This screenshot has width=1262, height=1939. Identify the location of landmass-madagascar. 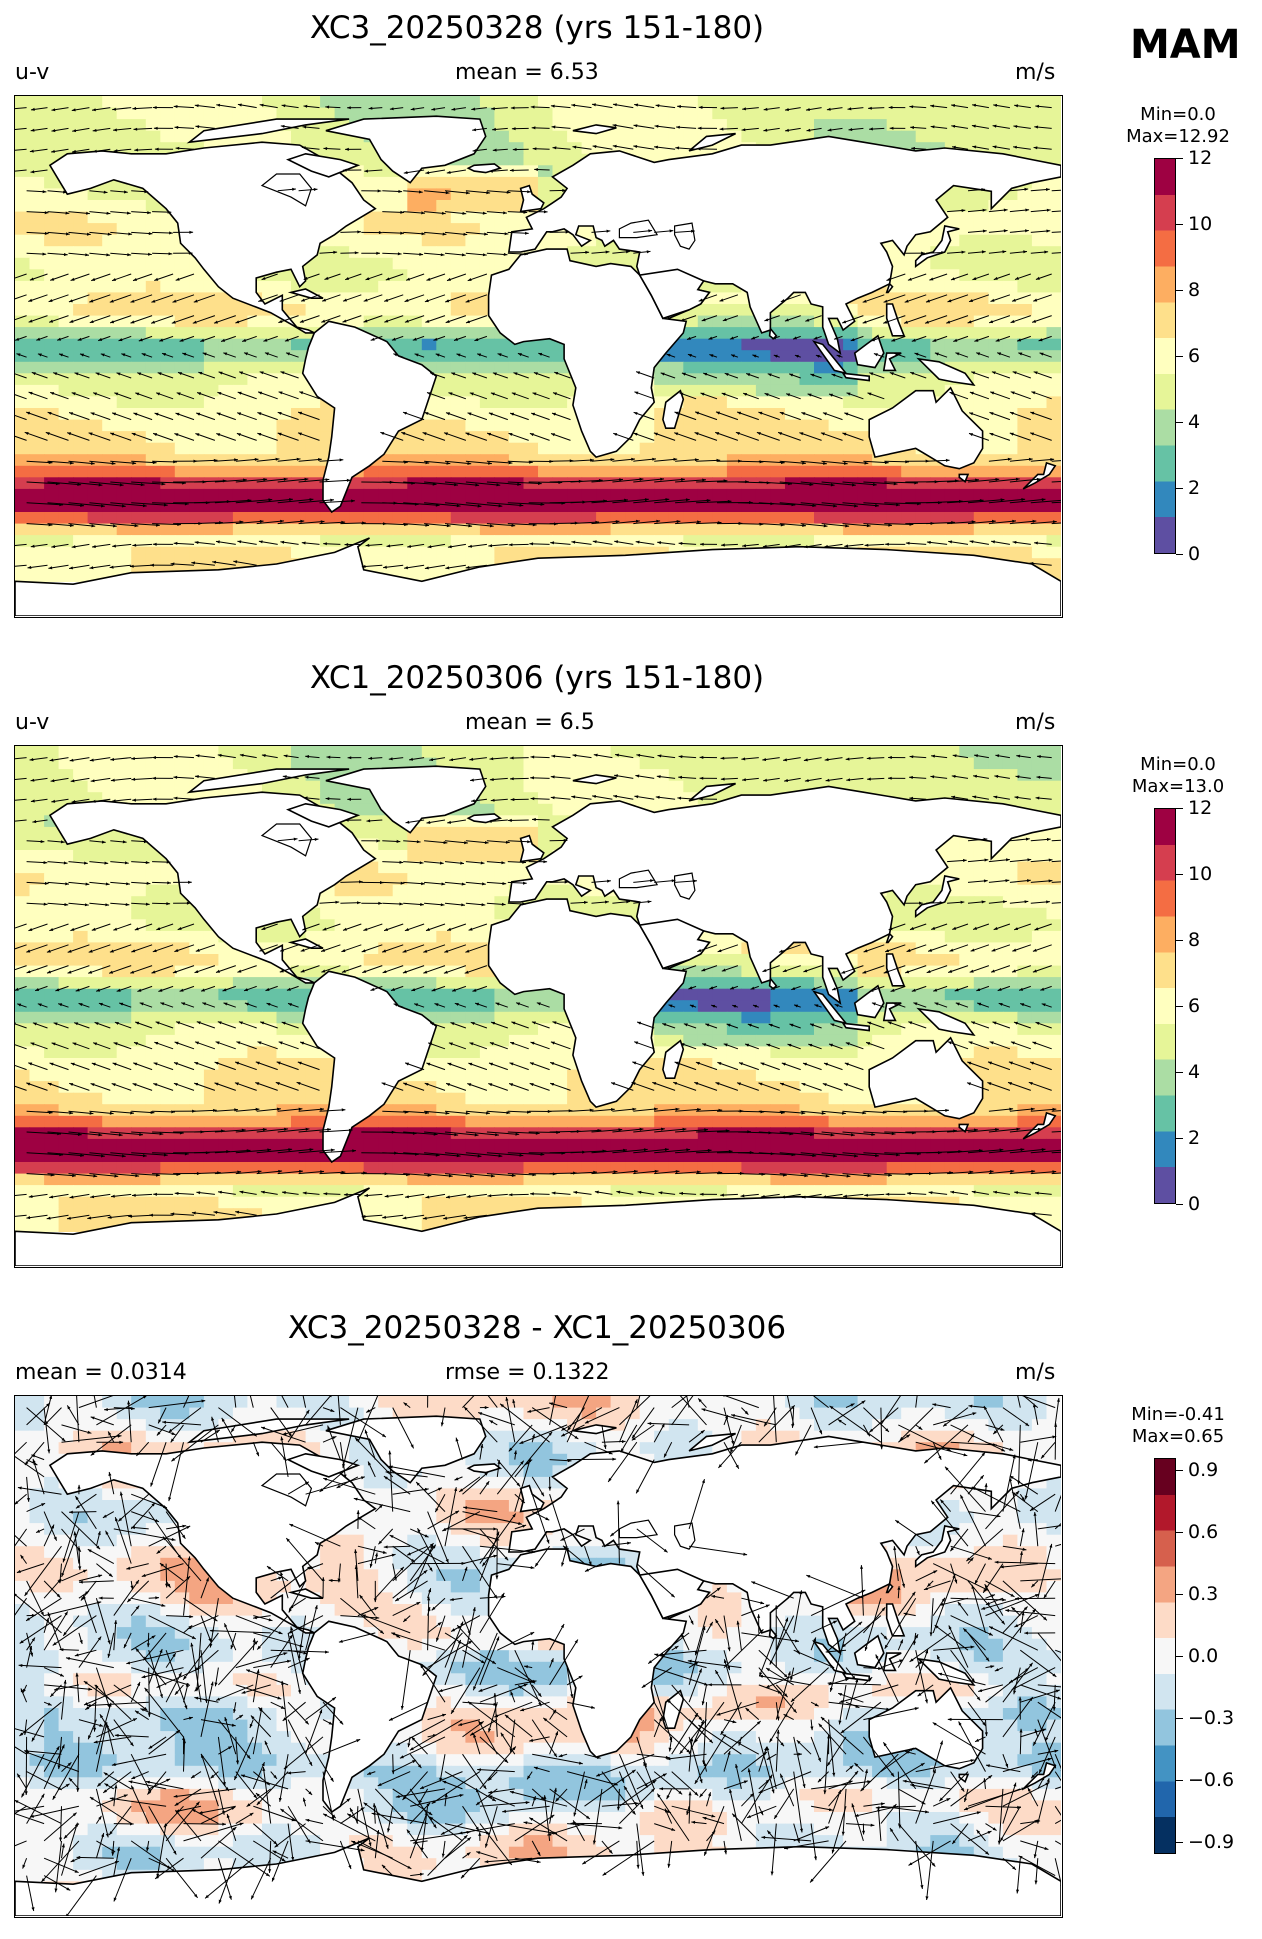
(673, 409).